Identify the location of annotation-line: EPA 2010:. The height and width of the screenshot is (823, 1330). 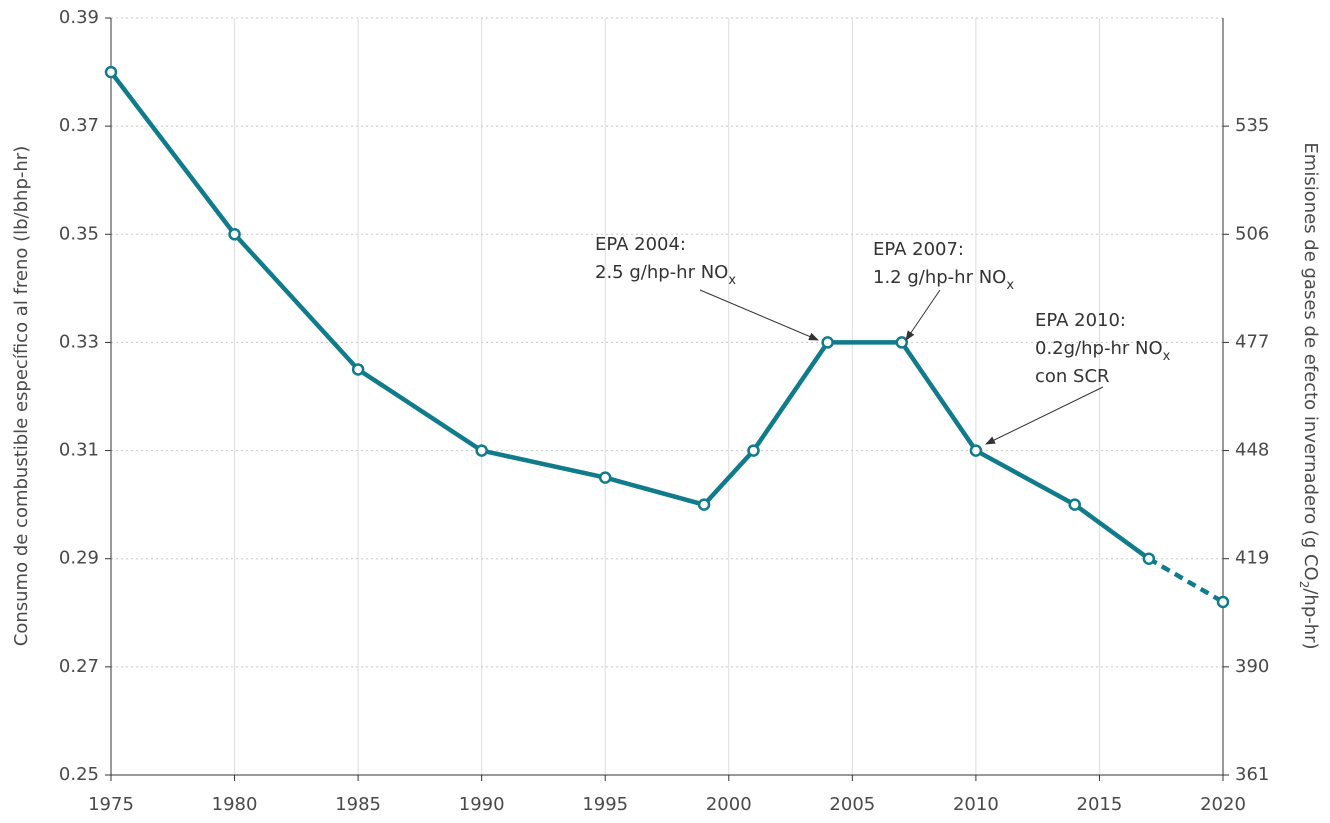
(1080, 320).